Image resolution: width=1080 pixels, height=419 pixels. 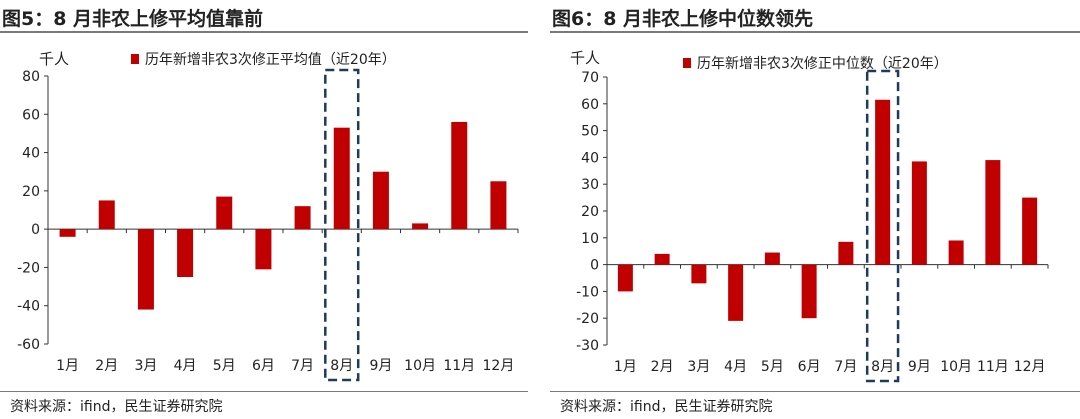 What do you see at coordinates (587, 292) in the screenshot?
I see `y-tick-label: -10` at bounding box center [587, 292].